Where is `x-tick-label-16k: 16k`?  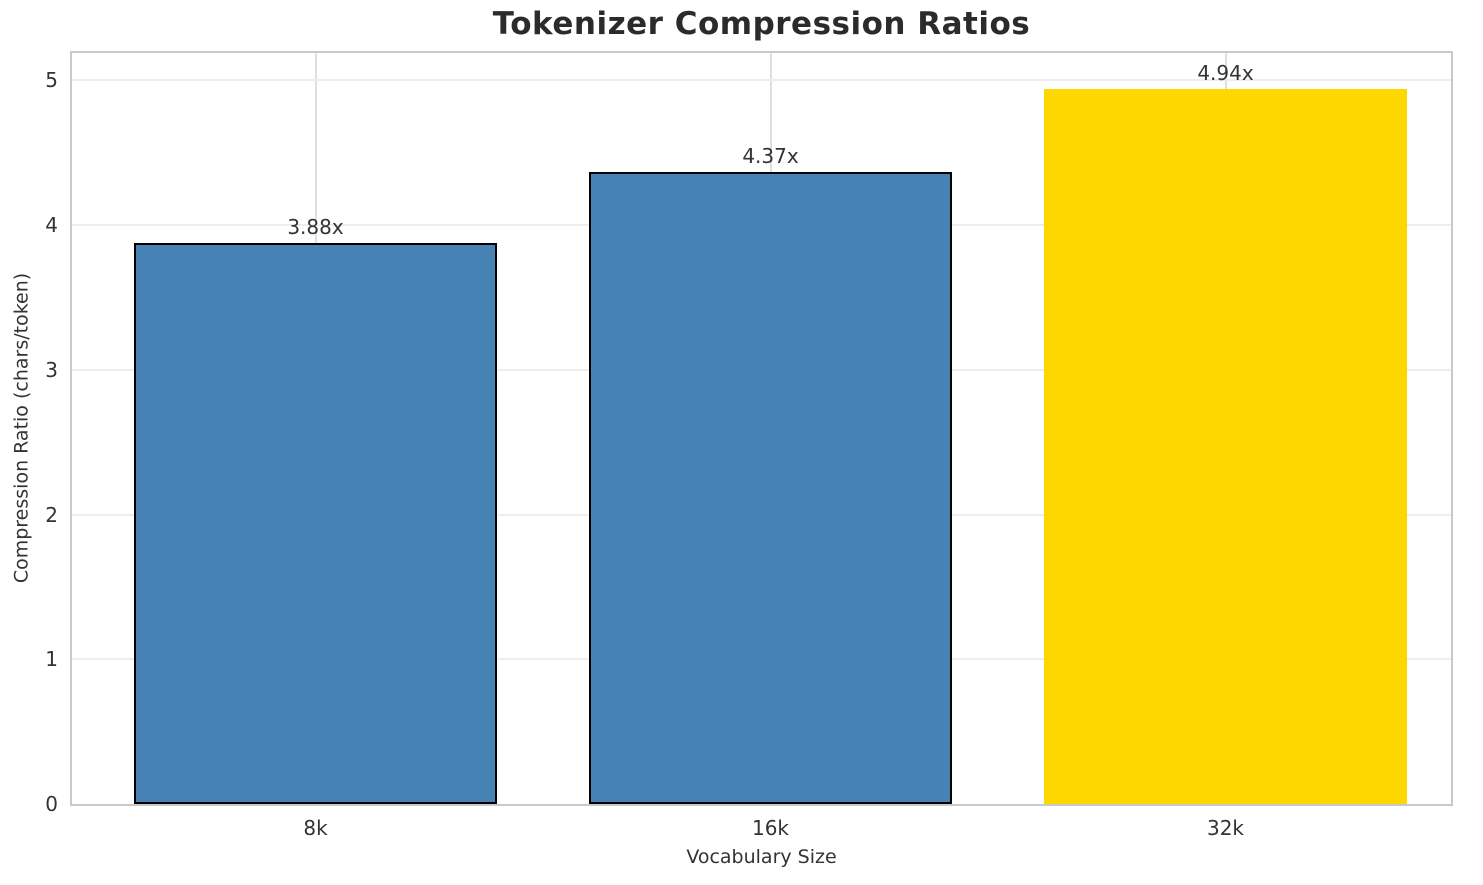
x-tick-label-16k: 16k is located at coordinates (770, 828).